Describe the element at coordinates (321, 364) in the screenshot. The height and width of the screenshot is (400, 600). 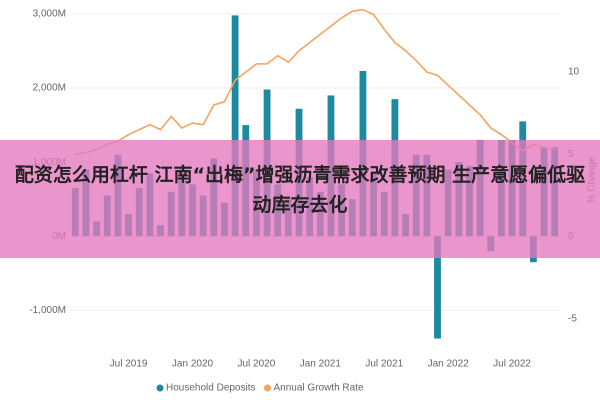
I see `x-tick-label: Jan 2021` at that location.